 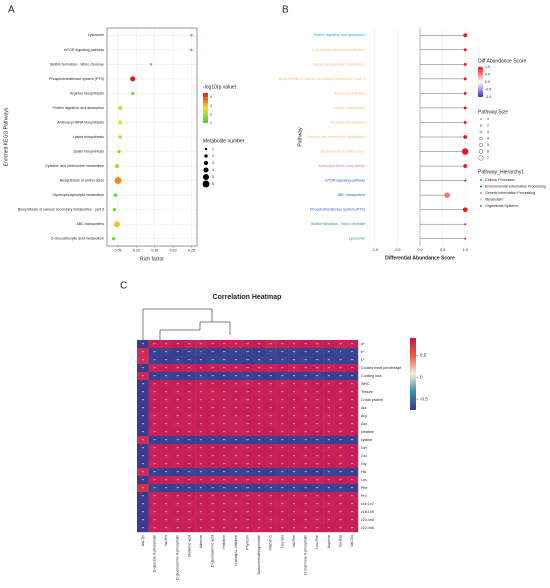 I want to click on panel-label: C, so click(x=123, y=286).